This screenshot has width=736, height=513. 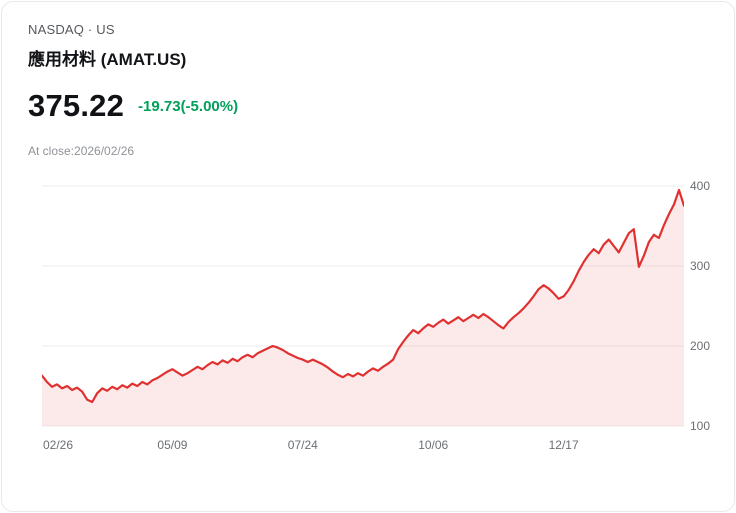 I want to click on stock-name: 應用材料 (AMAT.US), so click(x=107, y=59).